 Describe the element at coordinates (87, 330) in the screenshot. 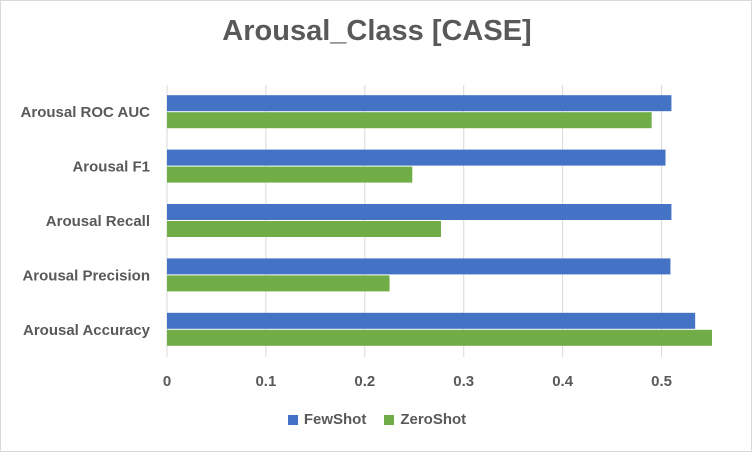

I see `category-label-4: Arousal Accuracy` at that location.